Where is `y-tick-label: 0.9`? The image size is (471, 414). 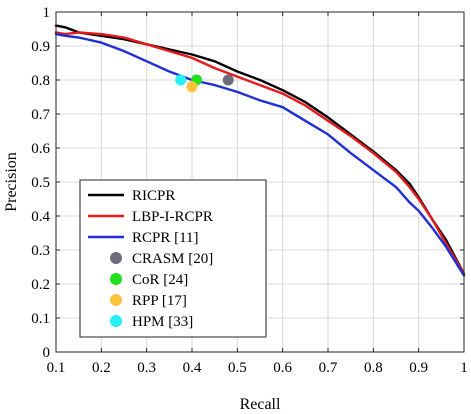 y-tick-label: 0.9 is located at coordinates (40, 47).